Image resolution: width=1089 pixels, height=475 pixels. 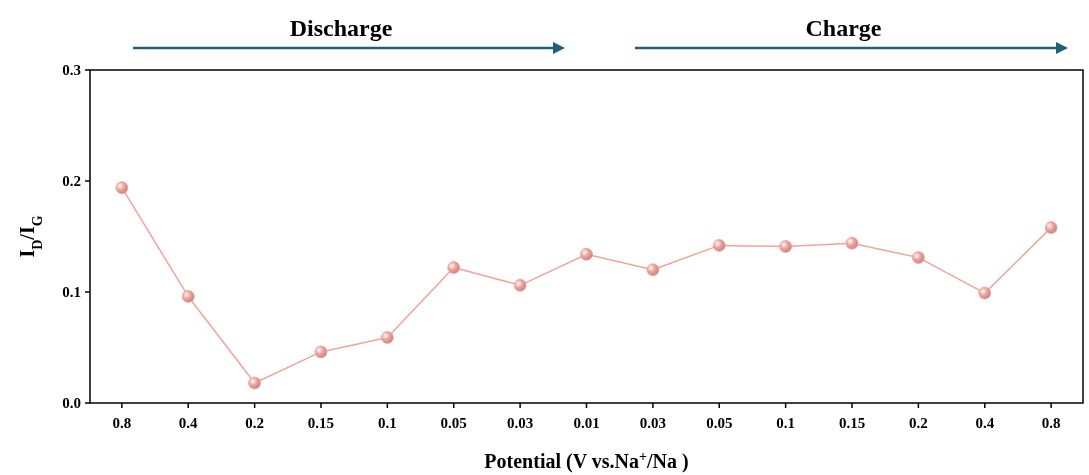 What do you see at coordinates (586, 423) in the screenshot?
I see `x-tick-label: 0.01` at bounding box center [586, 423].